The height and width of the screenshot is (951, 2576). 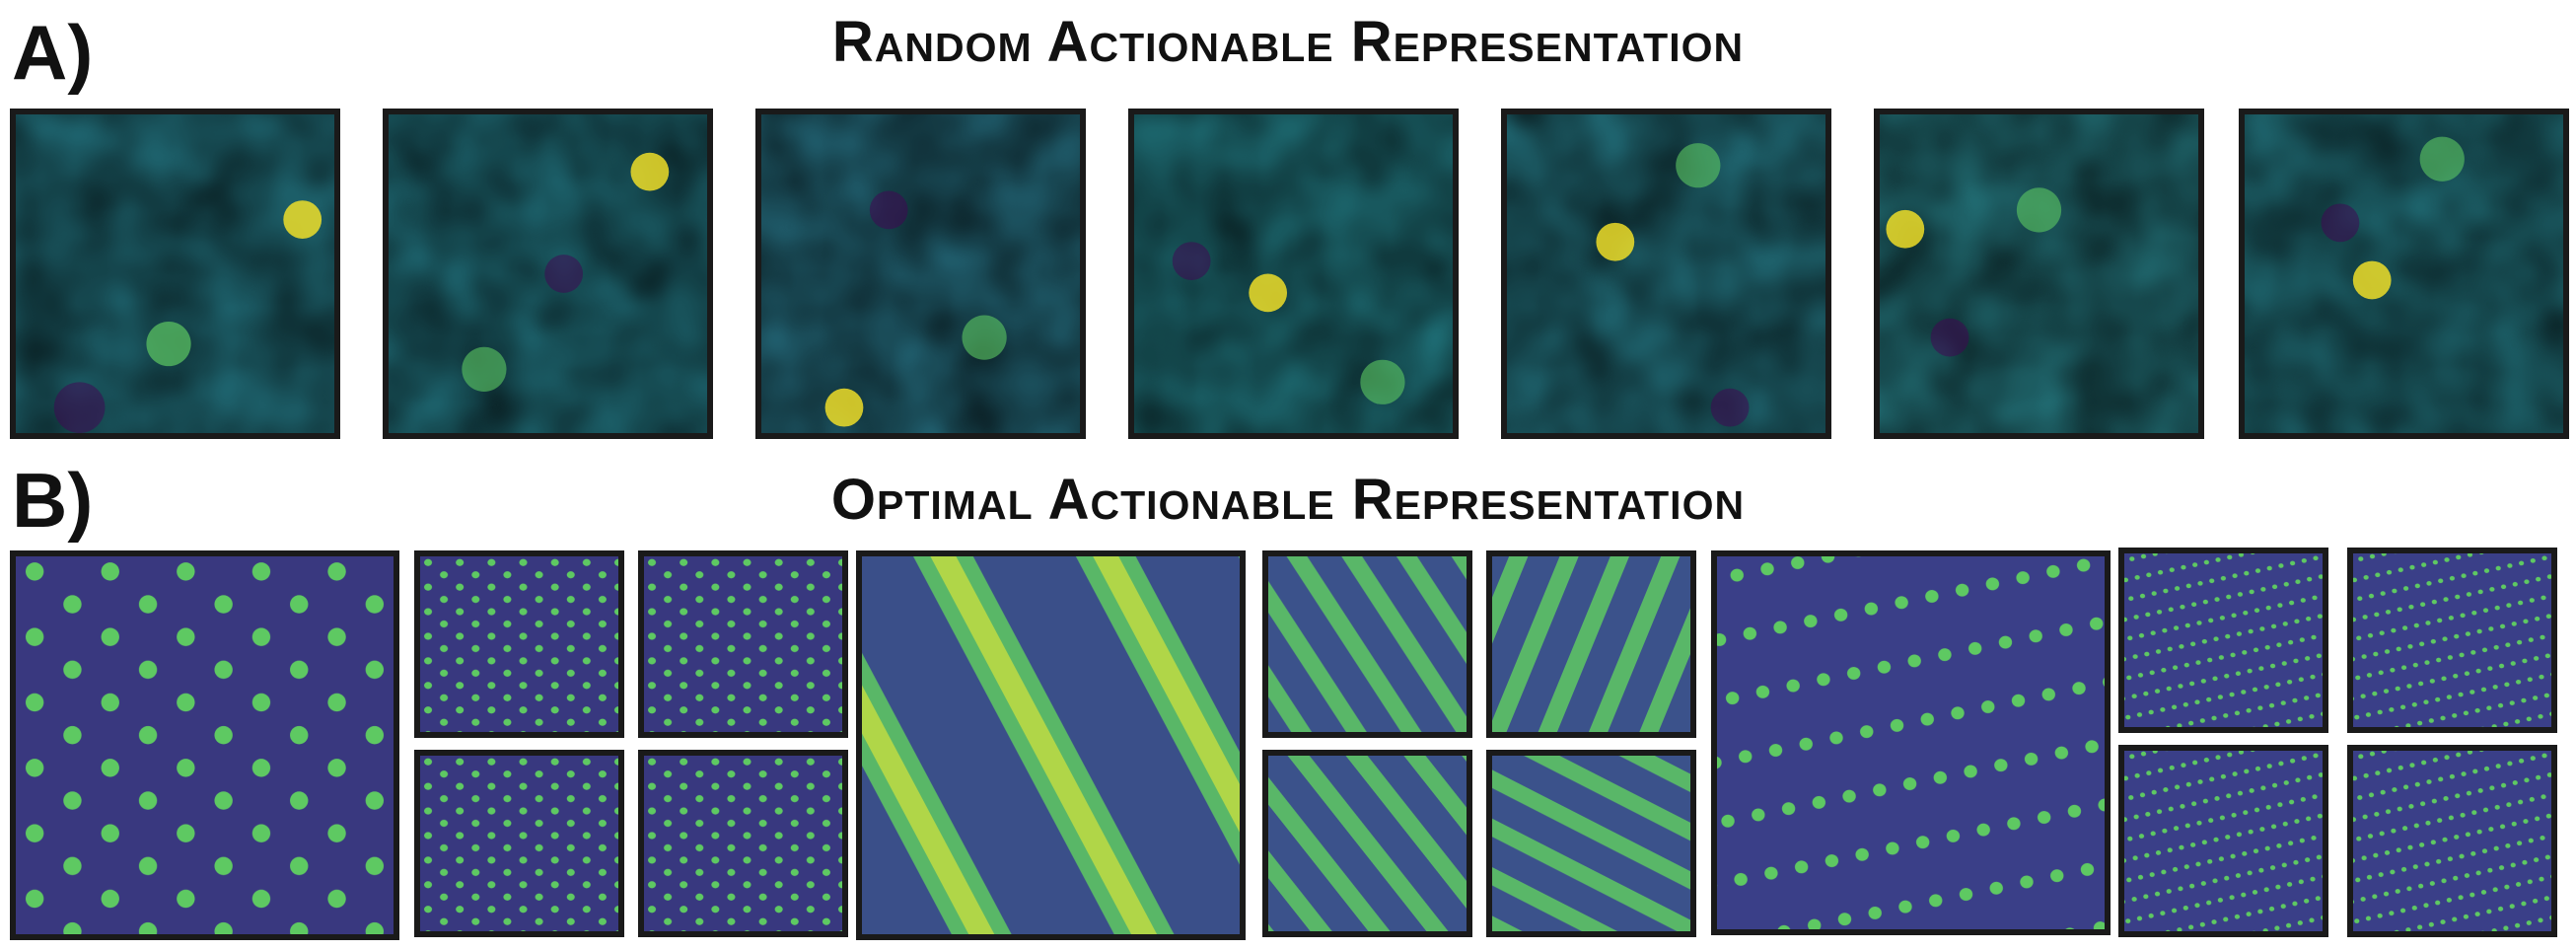 I want to click on panel-b-label: B), so click(x=53, y=500).